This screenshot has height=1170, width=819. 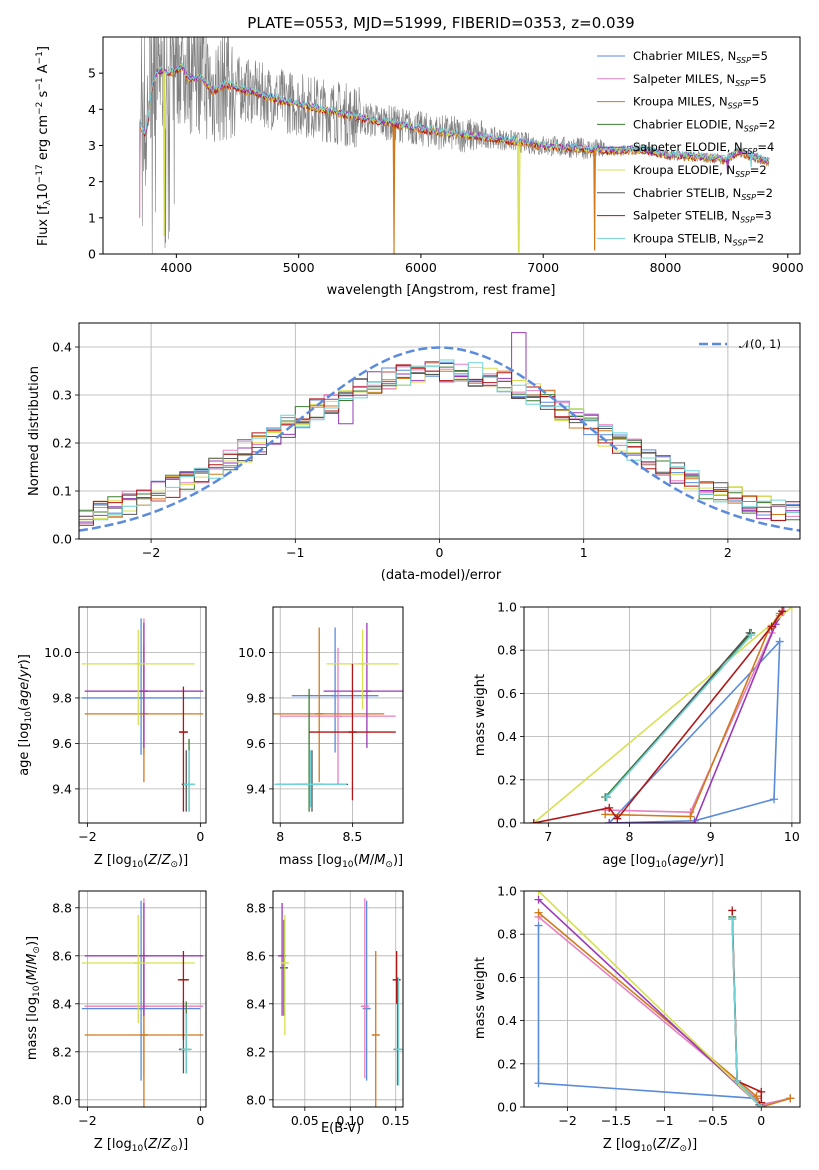 I want to click on age-vs-z-ylabel: age [log10(age/yr)], so click(x=25, y=715).